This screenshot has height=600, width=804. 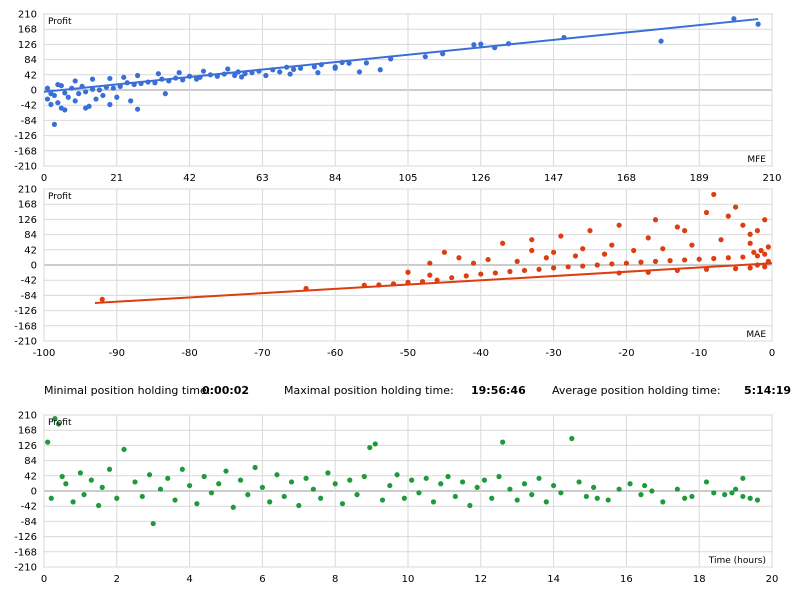 What do you see at coordinates (481, 353) in the screenshot?
I see `x-tick-label: -40` at bounding box center [481, 353].